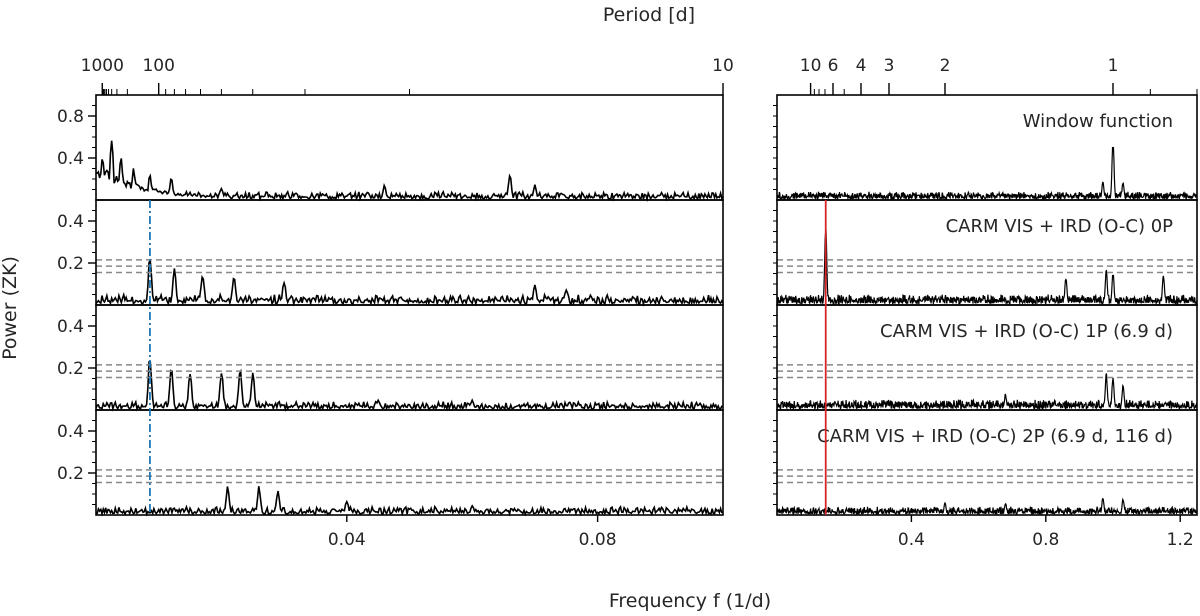 Image resolution: width=1200 pixels, height=616 pixels. I want to click on x-tick-label: 1.2, so click(1180, 540).